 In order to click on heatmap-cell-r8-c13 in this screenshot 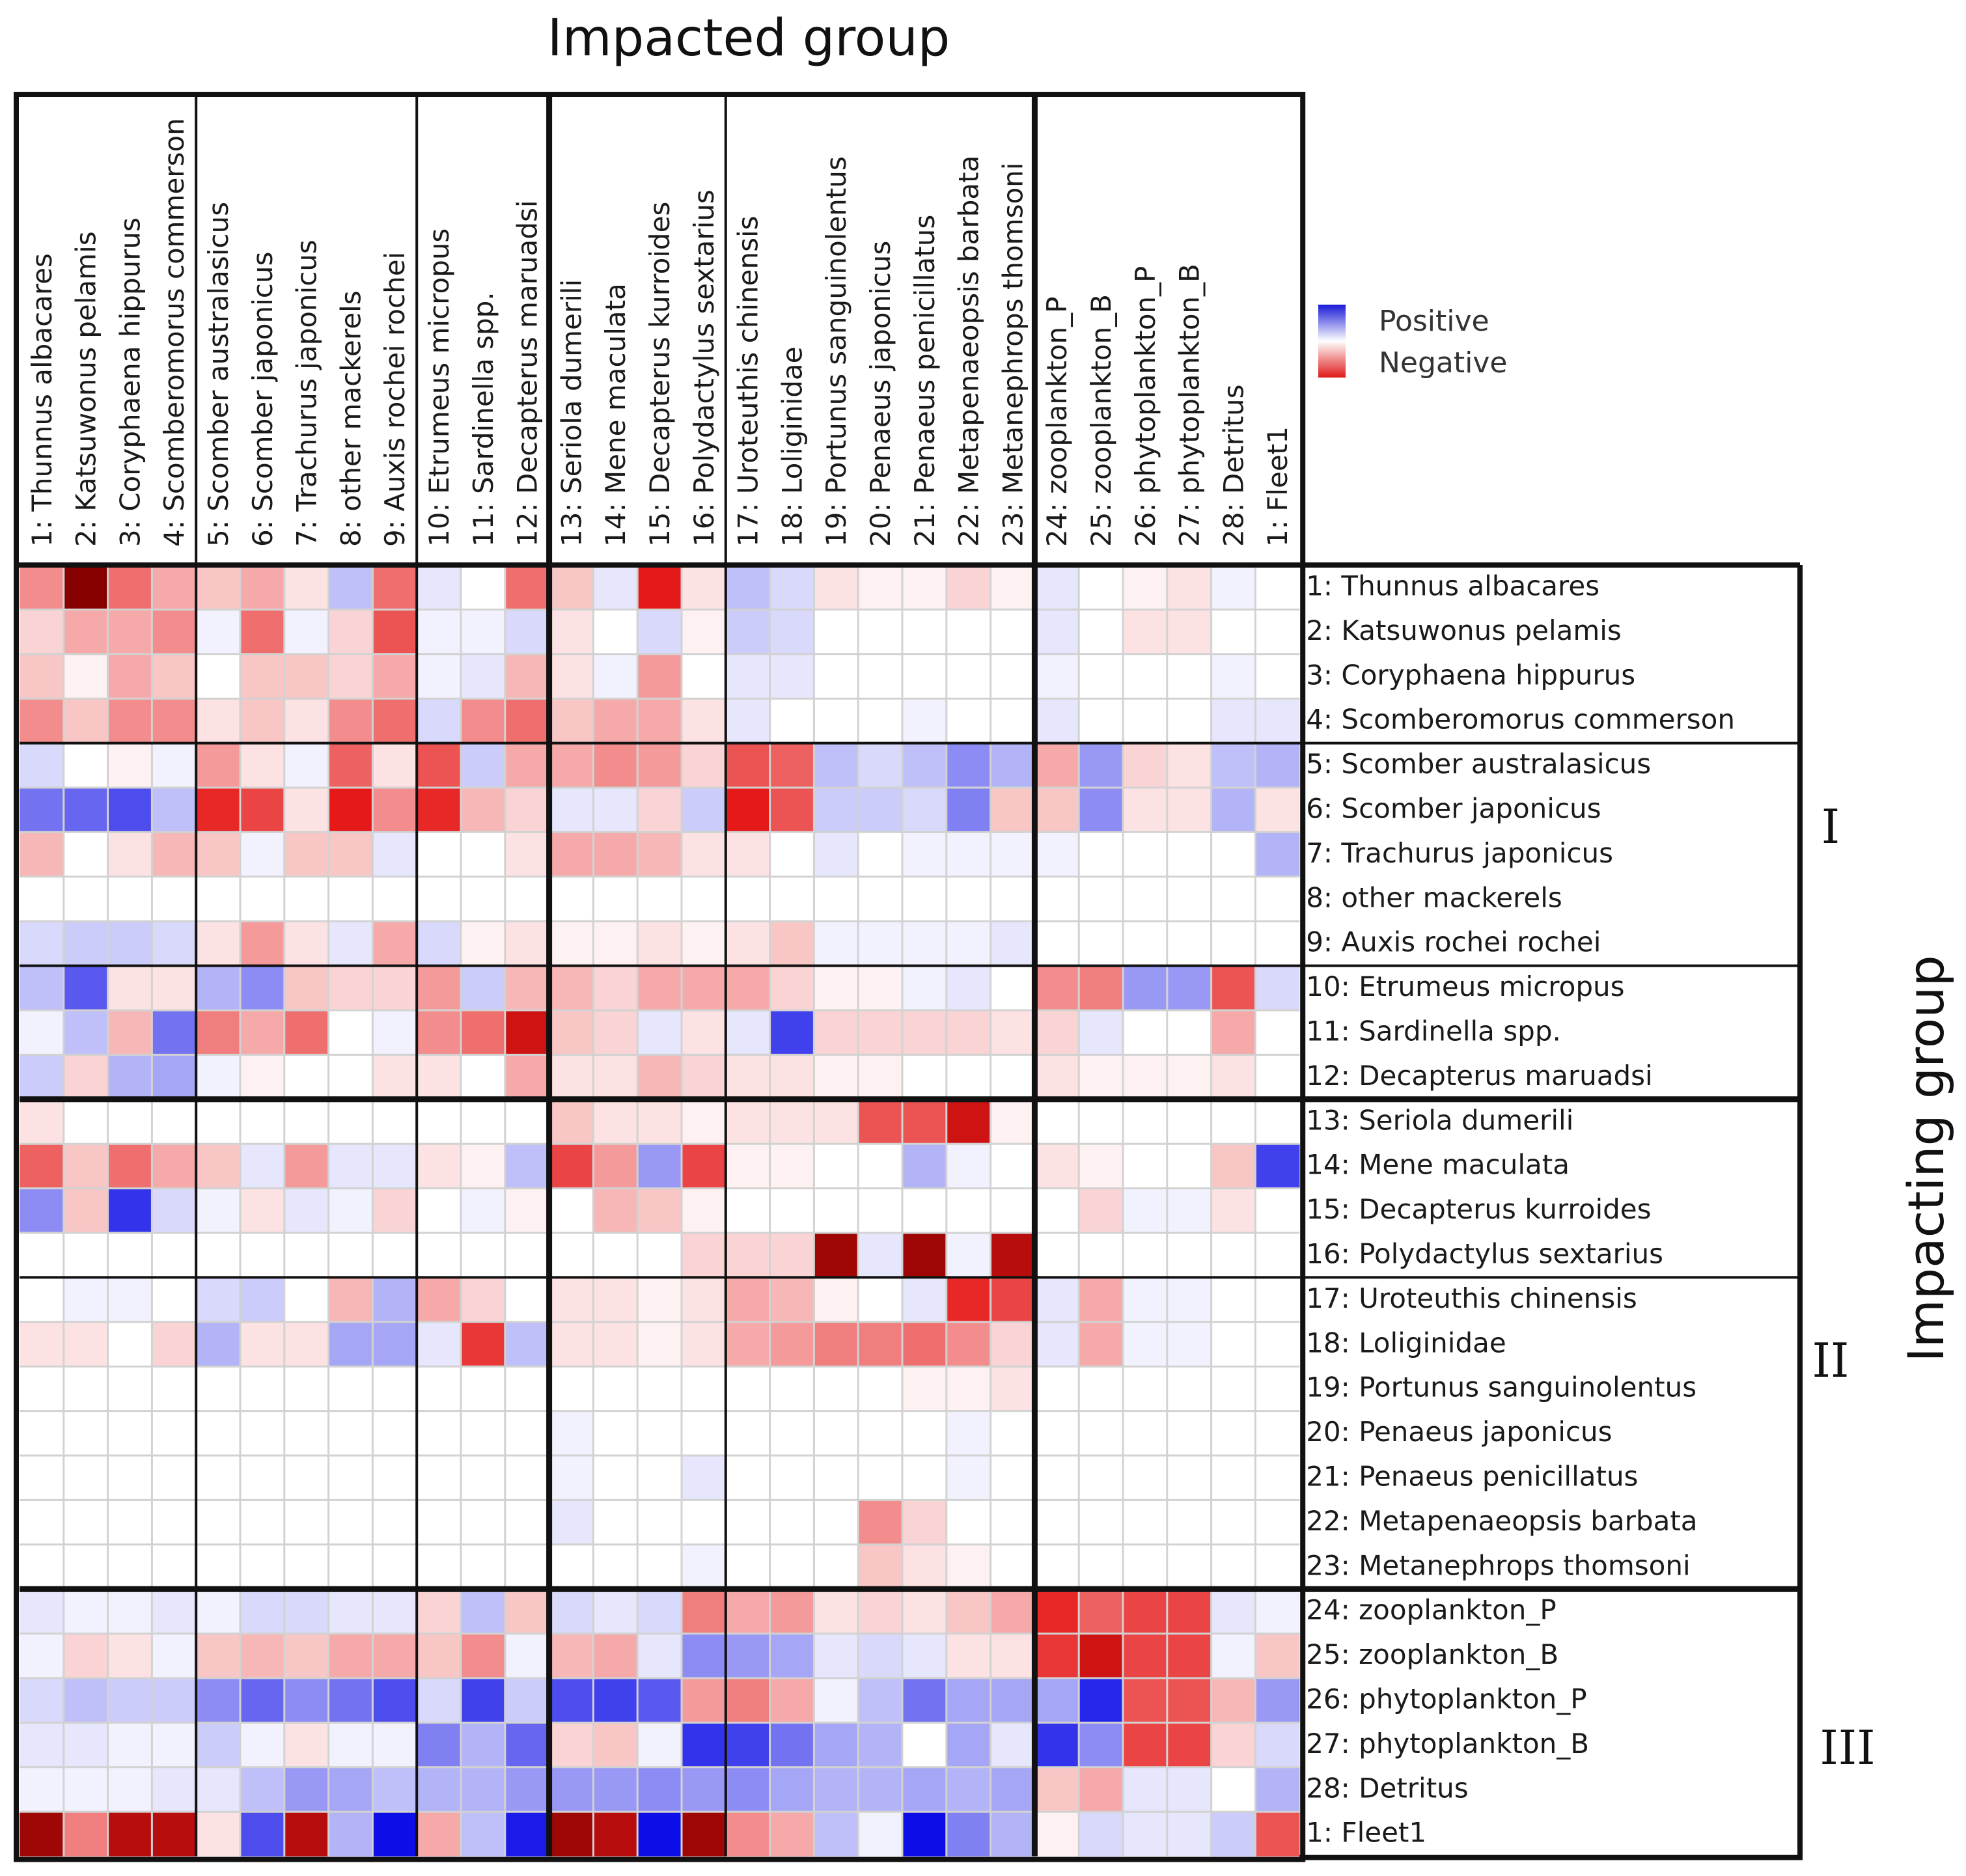, I will do `click(571, 899)`.